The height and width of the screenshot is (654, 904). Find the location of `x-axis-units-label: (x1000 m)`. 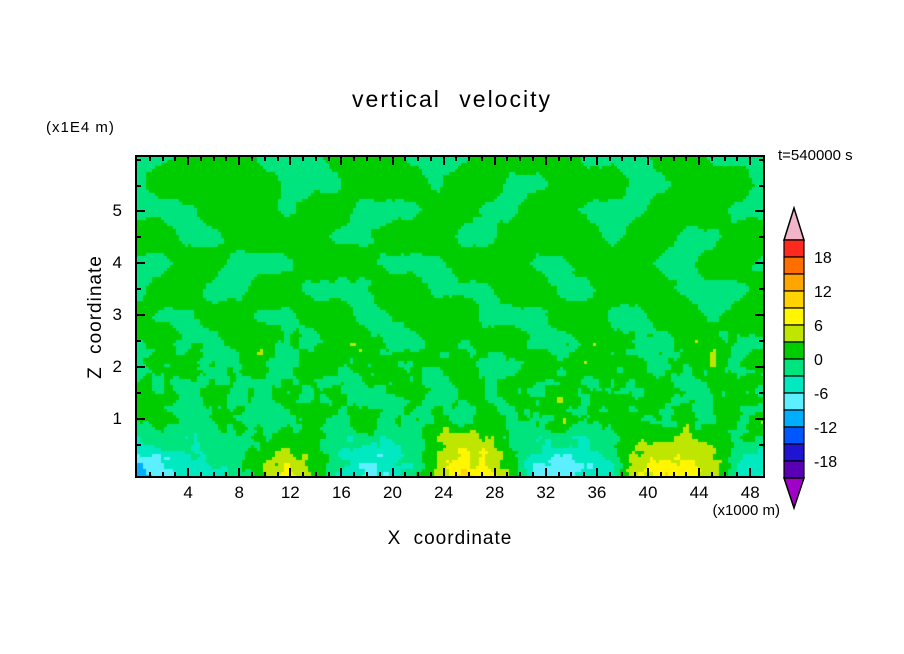

x-axis-units-label: (x1000 m) is located at coordinates (746, 510).